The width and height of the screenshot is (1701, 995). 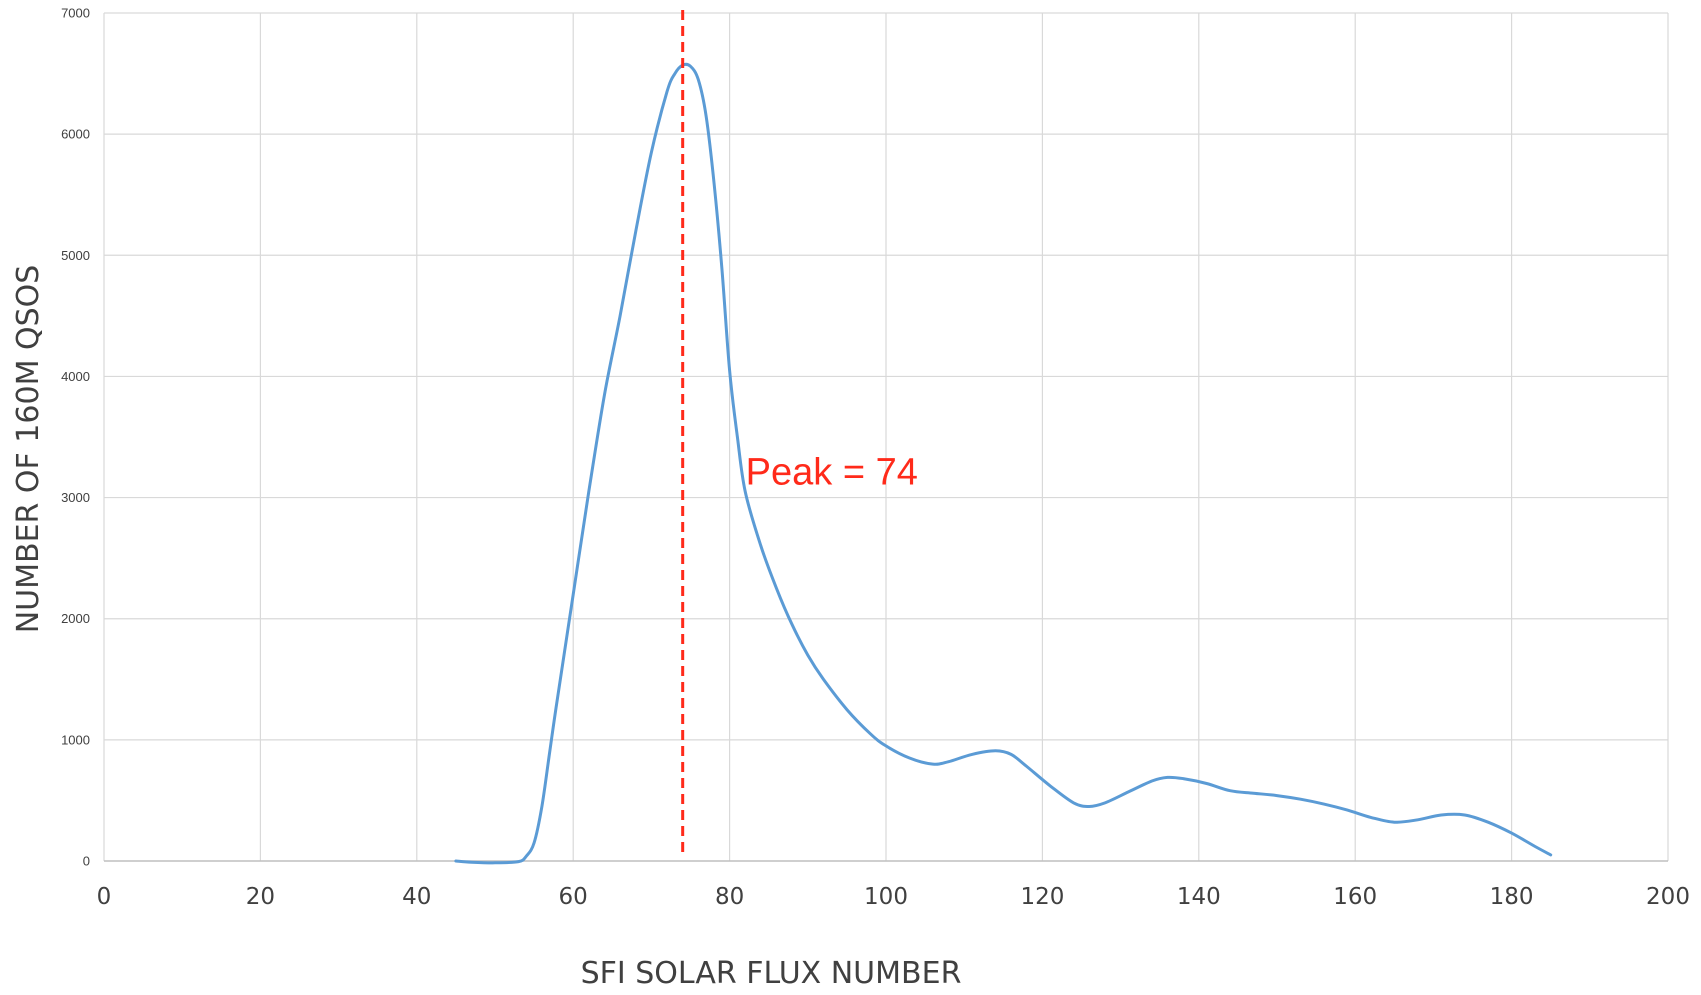 What do you see at coordinates (886, 897) in the screenshot?
I see `x-tick-label: 100` at bounding box center [886, 897].